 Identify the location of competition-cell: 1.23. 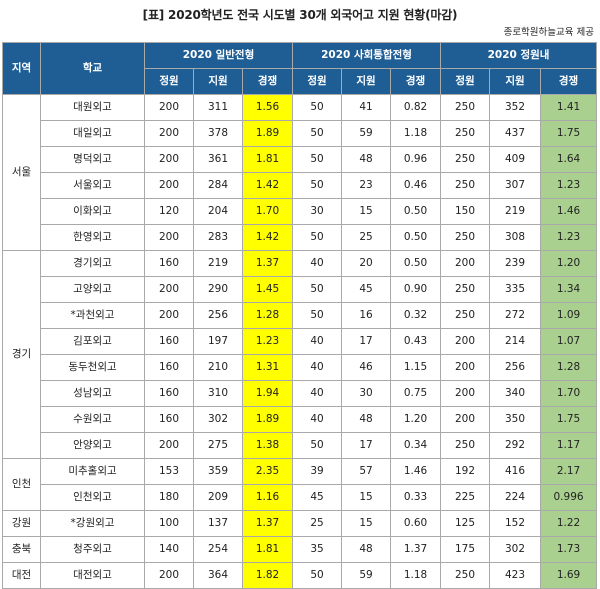
(569, 237).